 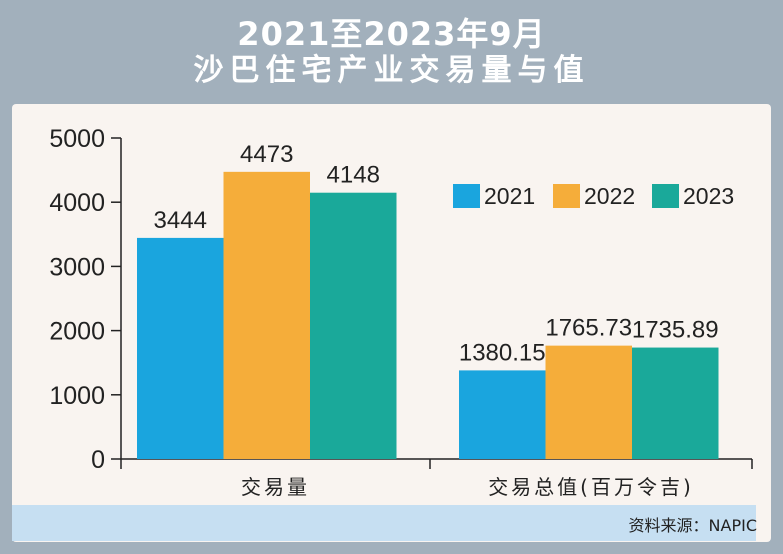 I want to click on source-text: 资料来源：NAPIC, so click(x=692, y=525).